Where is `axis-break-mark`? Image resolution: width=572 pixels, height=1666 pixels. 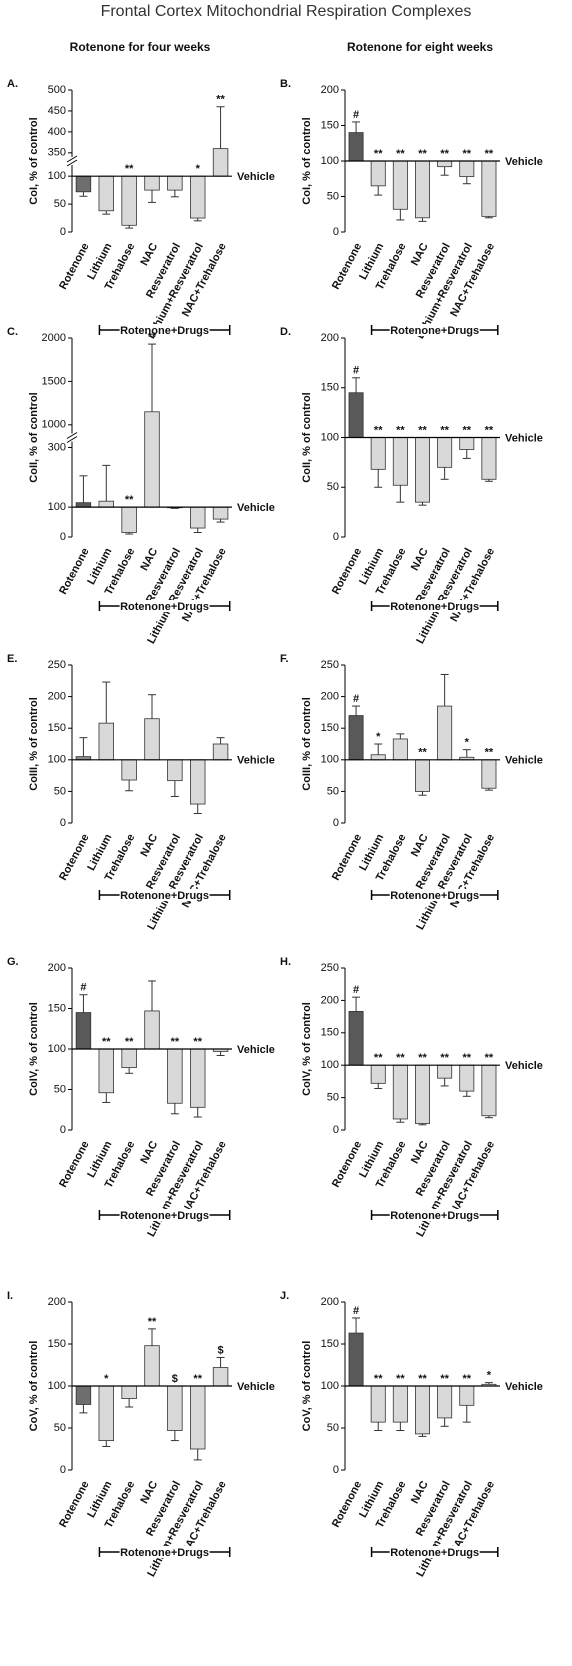 axis-break-mark is located at coordinates (72, 159).